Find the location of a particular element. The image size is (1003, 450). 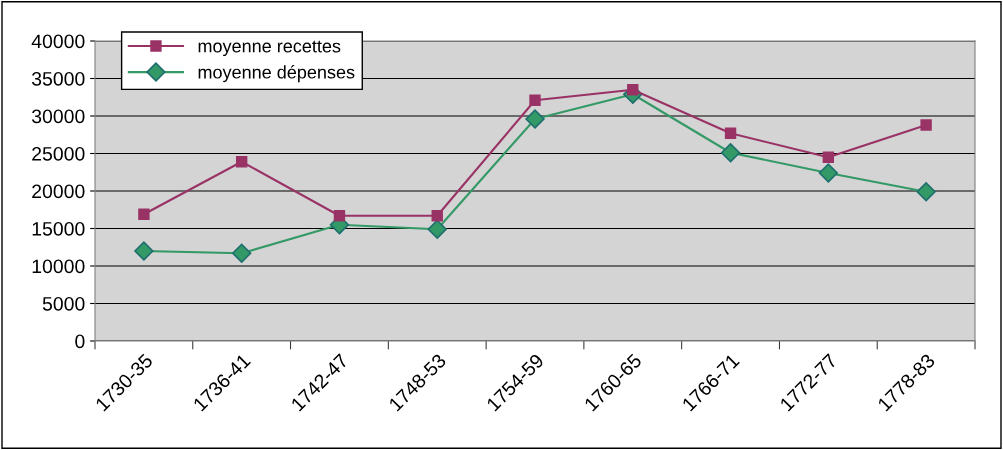

y-tick-label: 5000 is located at coordinates (63, 303).